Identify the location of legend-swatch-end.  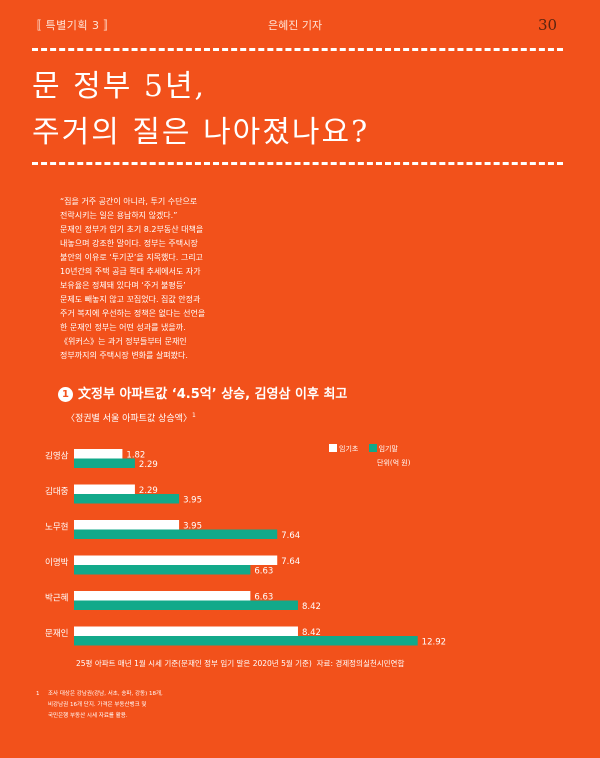
(372, 448).